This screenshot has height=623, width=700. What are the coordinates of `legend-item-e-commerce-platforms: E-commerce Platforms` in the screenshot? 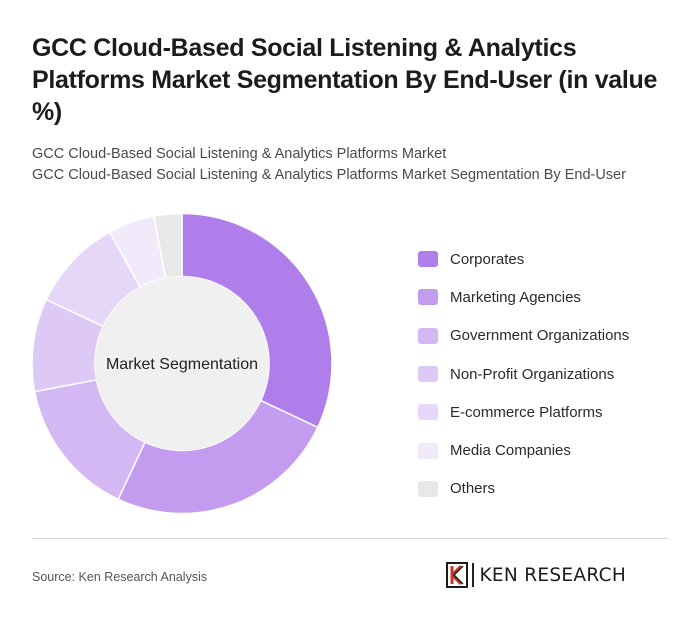 It's located at (523, 412).